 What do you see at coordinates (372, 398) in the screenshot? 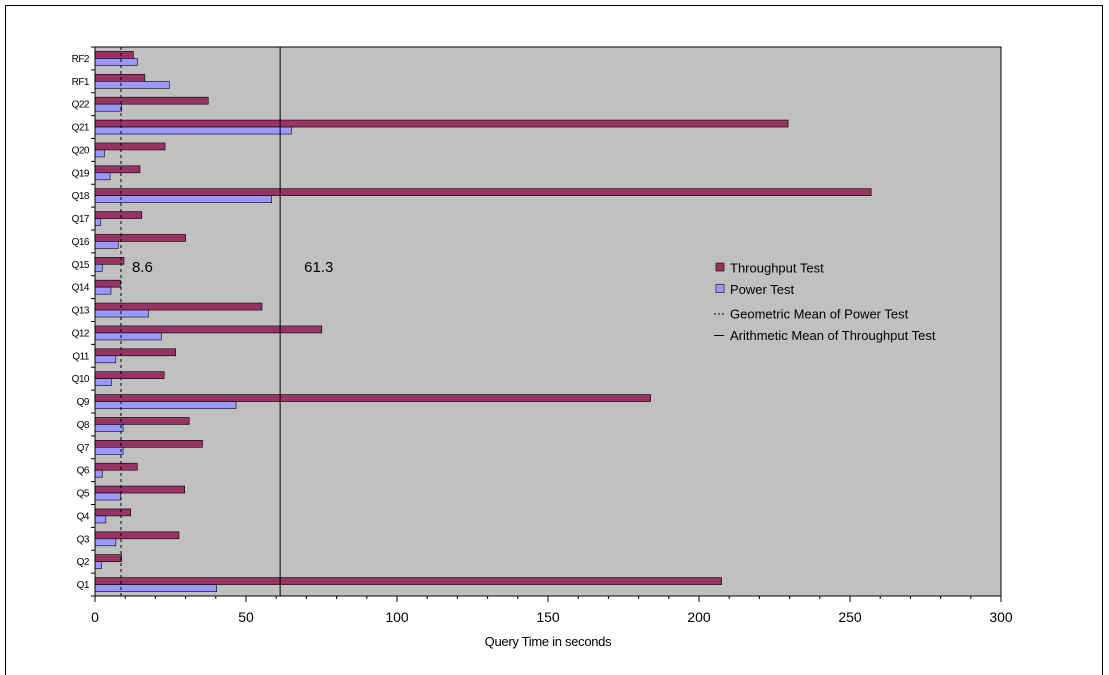
I see `bar-throughput-q9` at bounding box center [372, 398].